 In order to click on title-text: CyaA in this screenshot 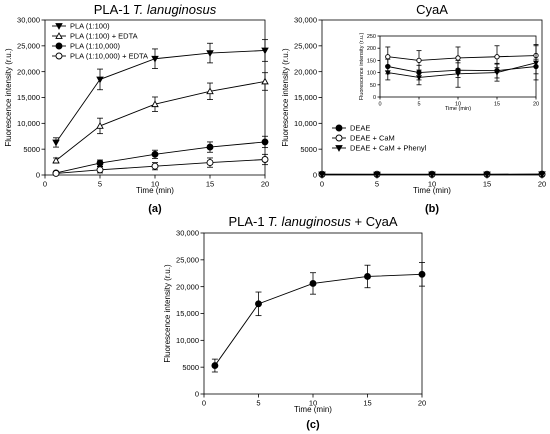, I will do `click(432, 9)`.